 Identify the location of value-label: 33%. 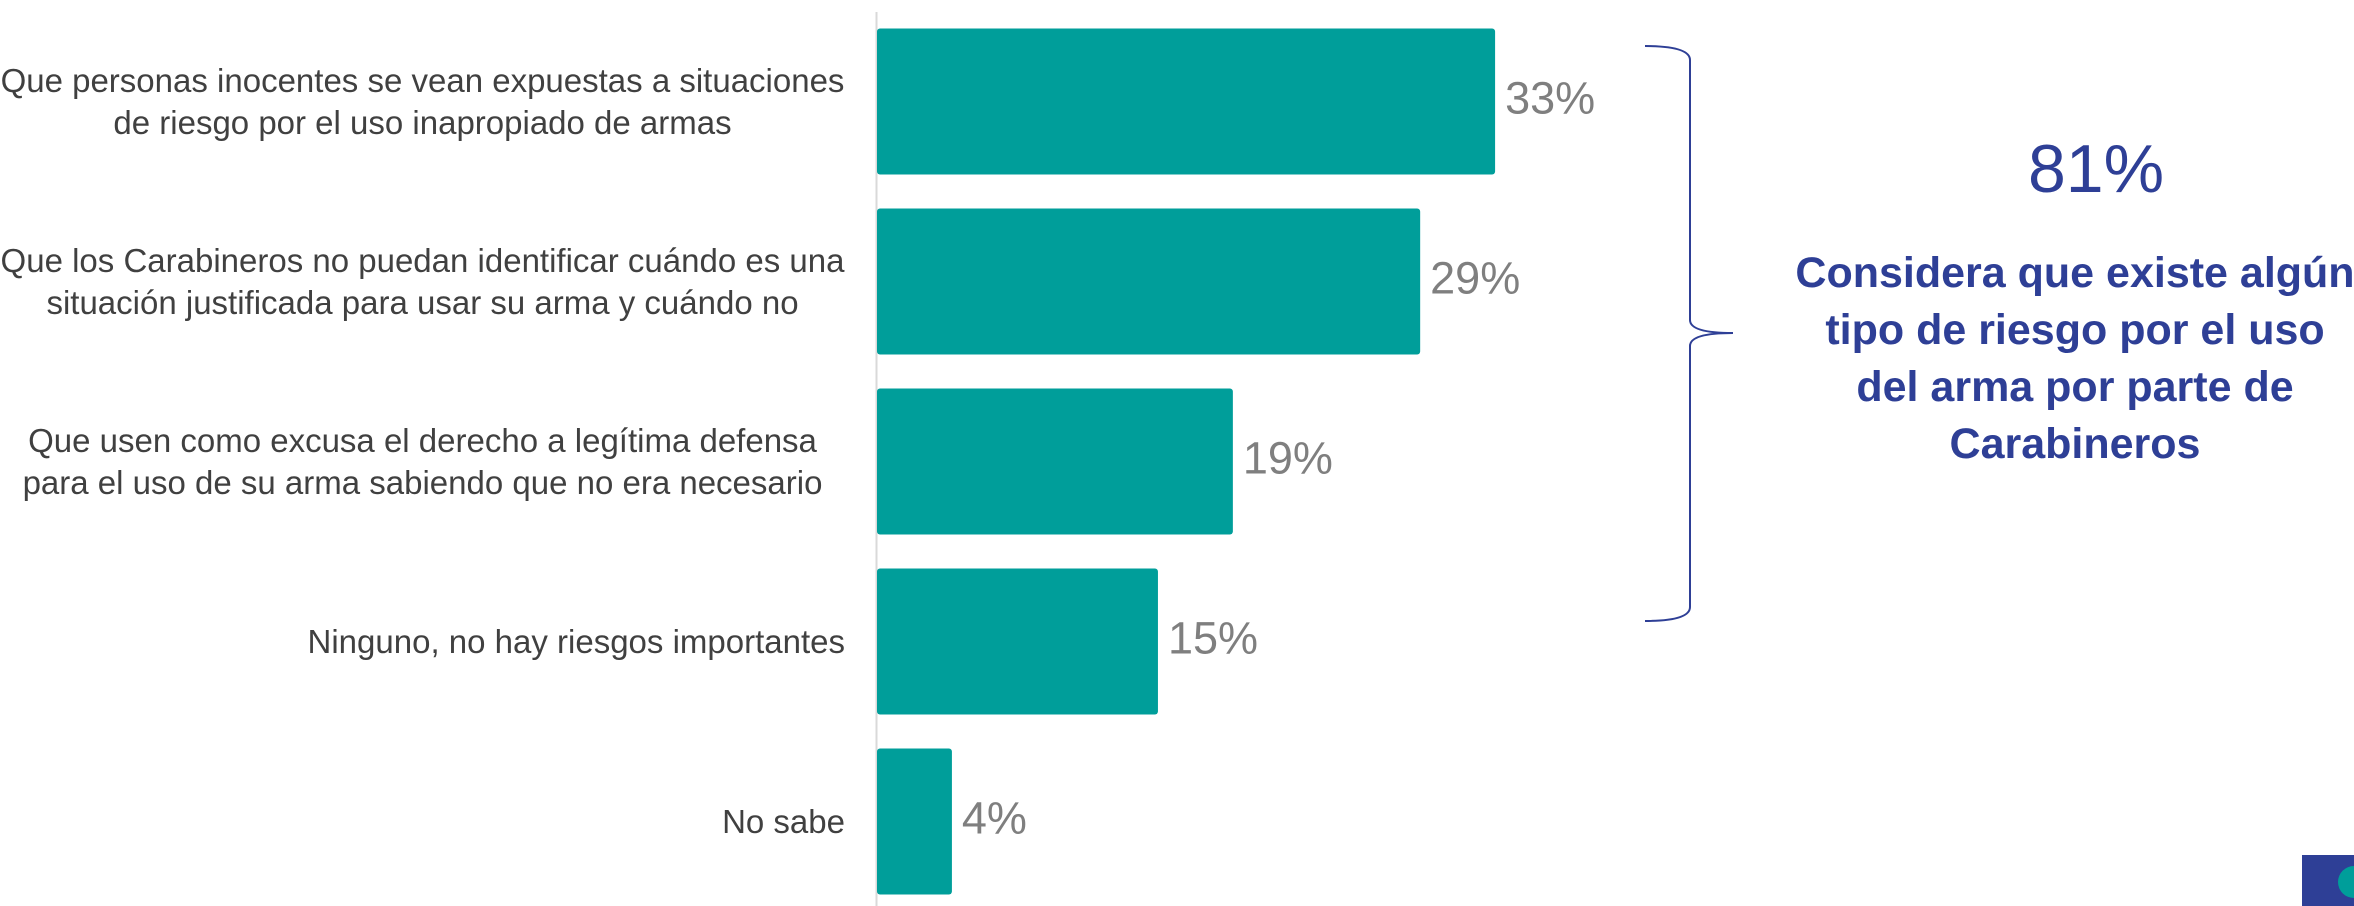
(1550, 97).